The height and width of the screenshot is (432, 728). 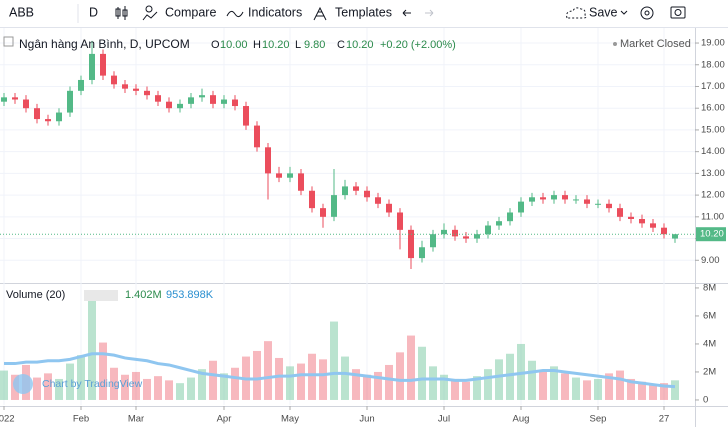 What do you see at coordinates (521, 419) in the screenshot?
I see `x-tick-label: Aug` at bounding box center [521, 419].